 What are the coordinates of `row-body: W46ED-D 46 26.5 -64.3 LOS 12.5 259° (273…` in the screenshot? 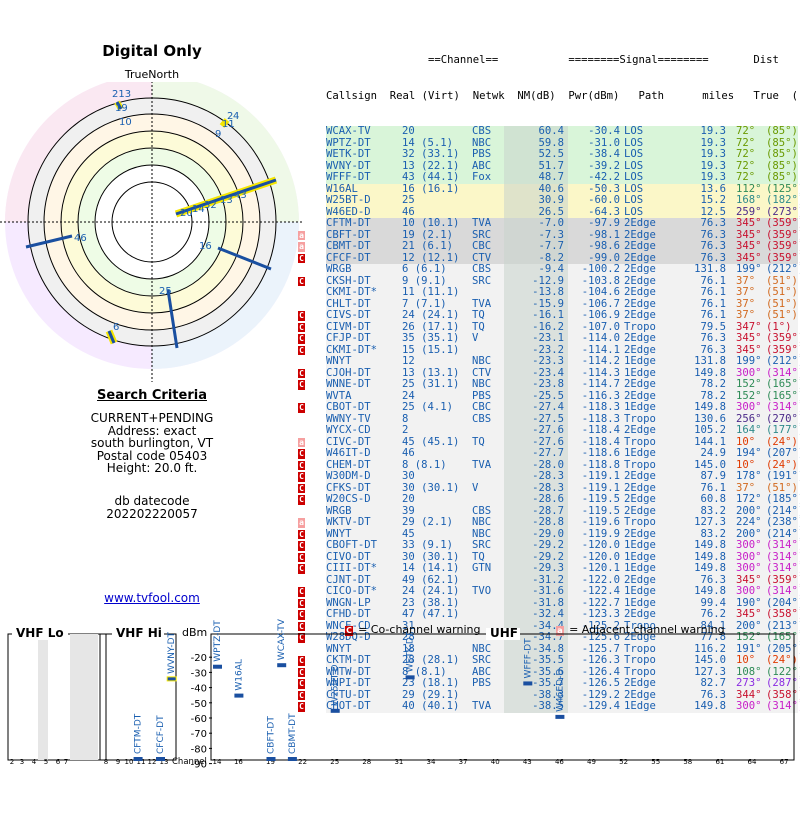 It's located at (563, 212).